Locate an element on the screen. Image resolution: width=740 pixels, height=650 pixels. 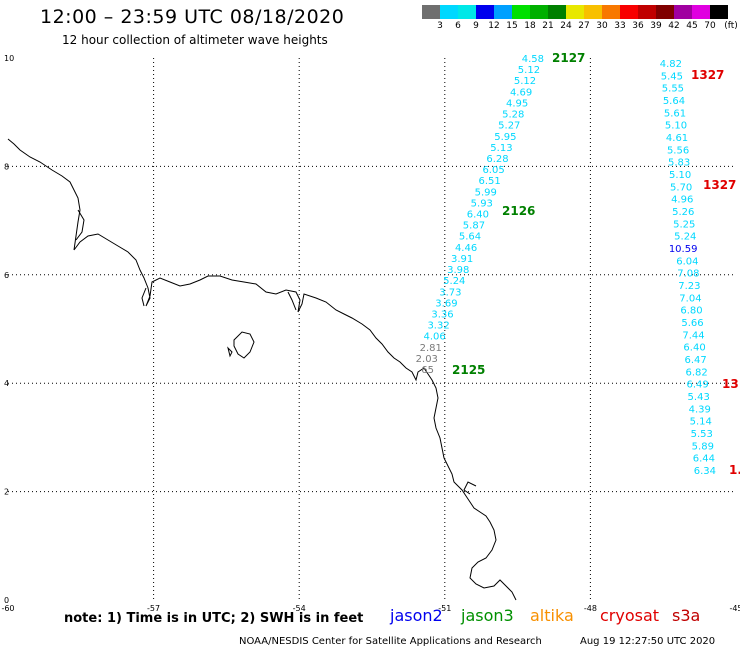
satellite-legend-item: jason3 is located at coordinates (487, 615).